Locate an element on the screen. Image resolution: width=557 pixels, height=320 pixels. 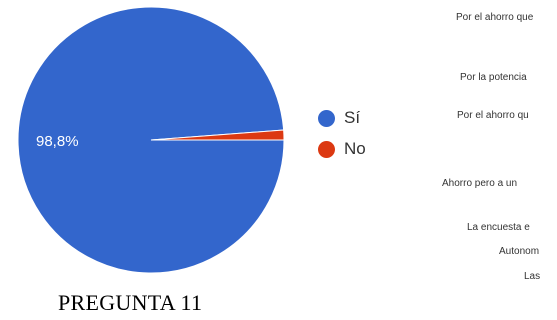
response-text: Por el ahorro qu is located at coordinates (493, 115).